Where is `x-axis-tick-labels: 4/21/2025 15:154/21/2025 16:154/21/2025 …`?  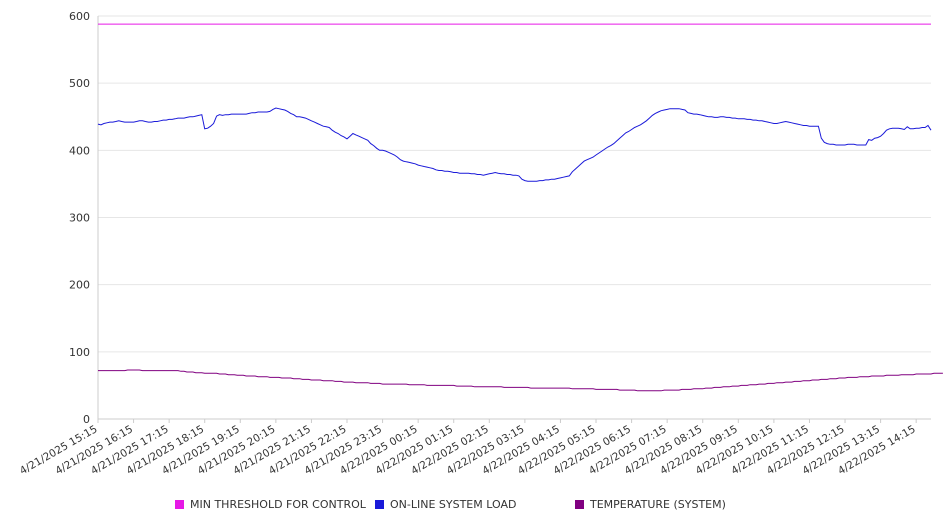
x-axis-tick-labels: 4/21/2025 15:154/21/2025 16:154/21/2025 … is located at coordinates (468, 448).